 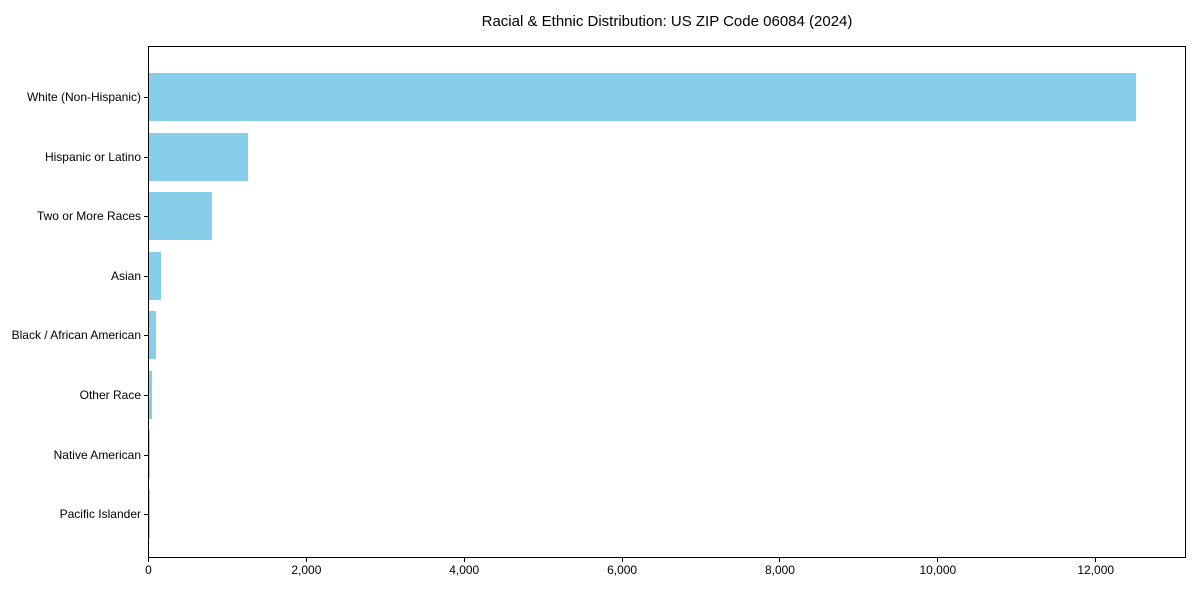 I want to click on y-tick-label-white-non-hispanic: White (Non-Hispanic), so click(x=83, y=97).